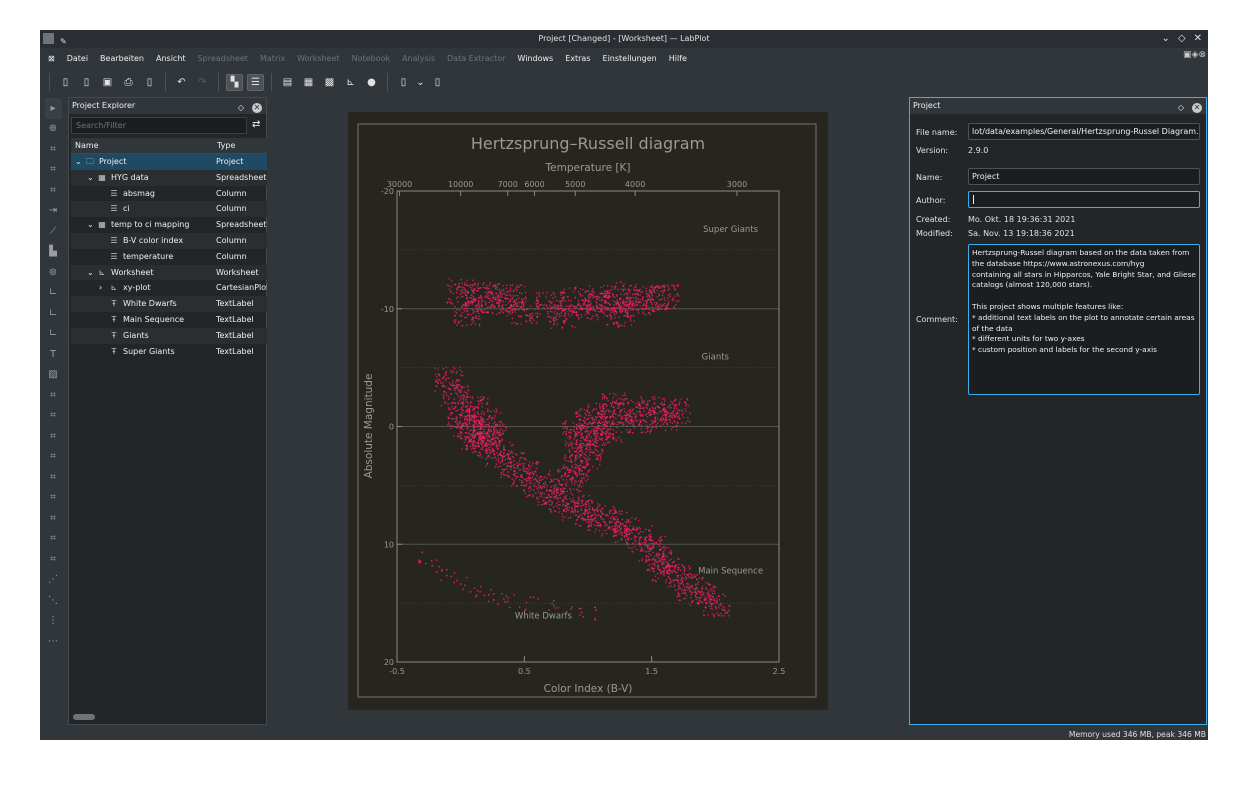 This screenshot has height=787, width=1248. I want to click on tree-row: ⌄ ▦ HYG data Spreadsheet, so click(169, 177).